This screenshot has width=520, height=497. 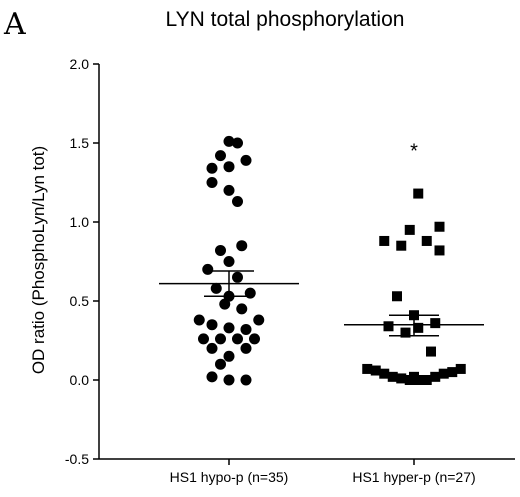 I want to click on chart-title: LYN total phosphorylation, so click(x=285, y=19).